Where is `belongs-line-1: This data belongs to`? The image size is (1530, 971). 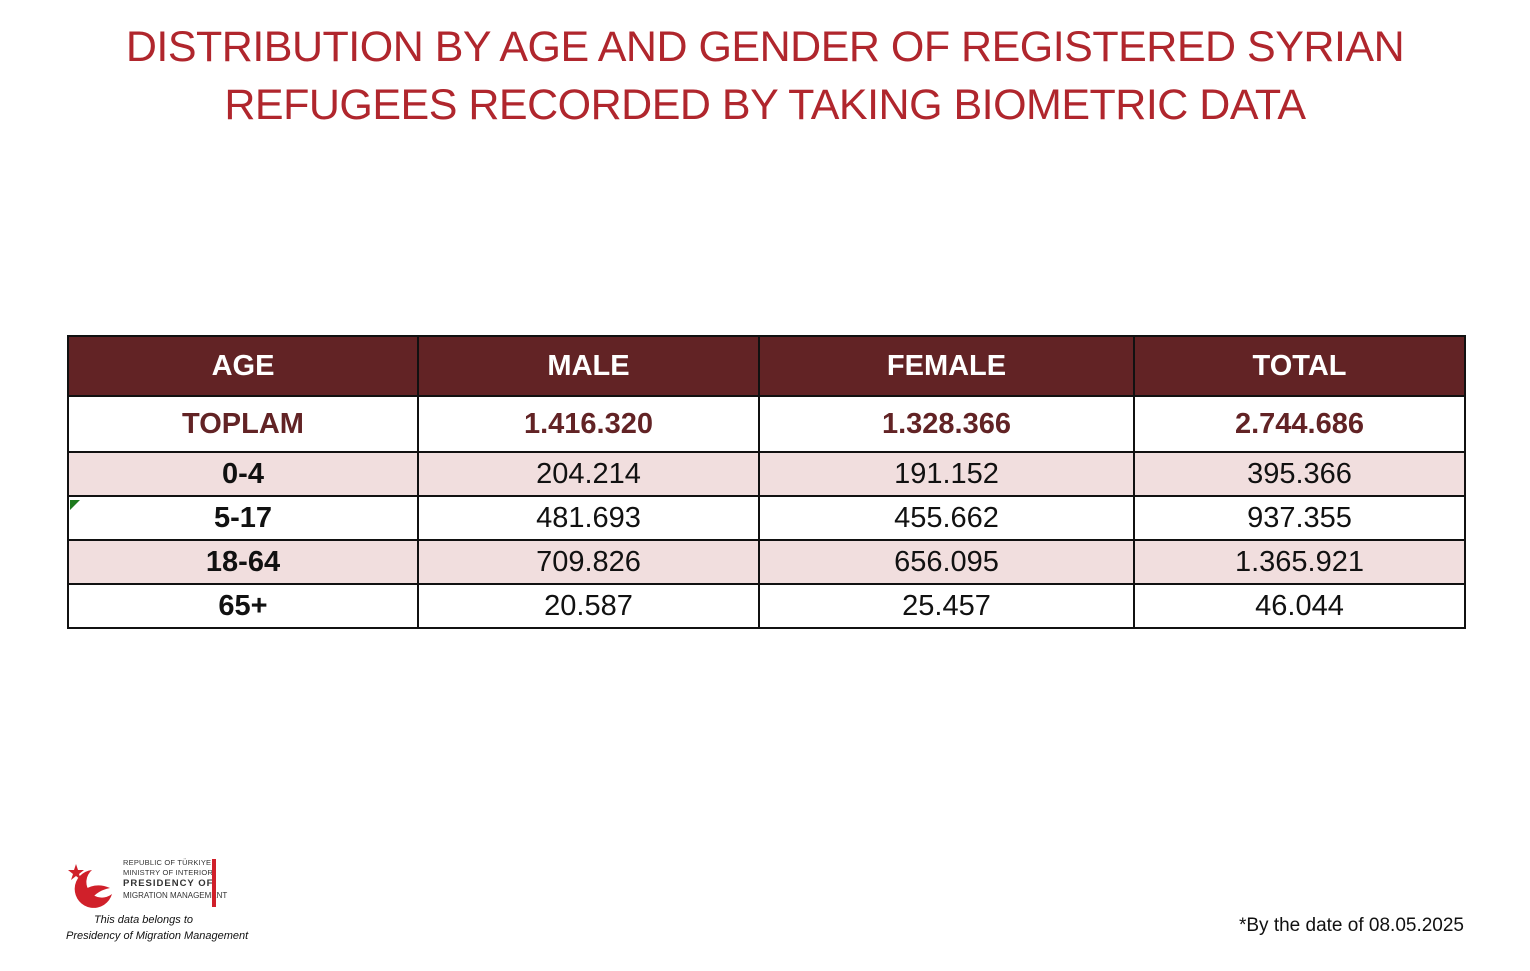
belongs-line-1: This data belongs to is located at coordinates (143, 920).